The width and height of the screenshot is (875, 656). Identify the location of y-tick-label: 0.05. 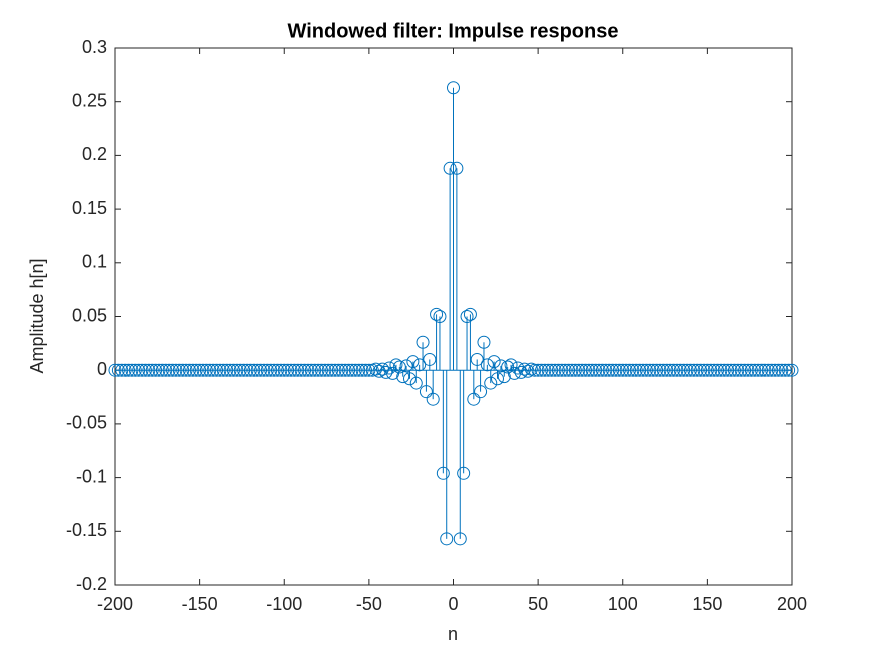
(89, 315).